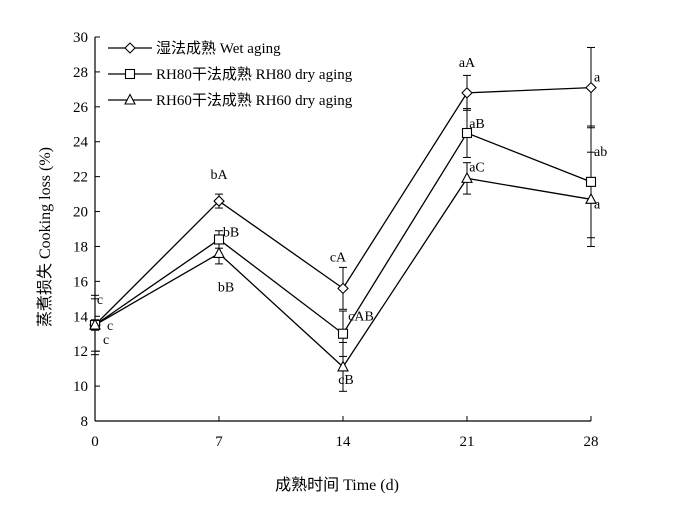 The image size is (675, 528). Describe the element at coordinates (81, 108) in the screenshot. I see `y-tick-label: 26` at that location.